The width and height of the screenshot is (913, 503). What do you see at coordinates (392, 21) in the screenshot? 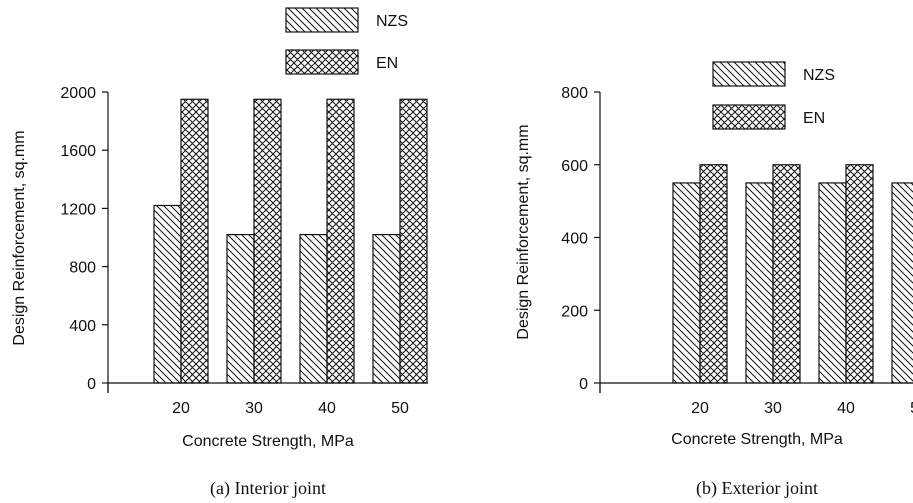
I see `legend-label-nzs-a: NZS` at bounding box center [392, 21].